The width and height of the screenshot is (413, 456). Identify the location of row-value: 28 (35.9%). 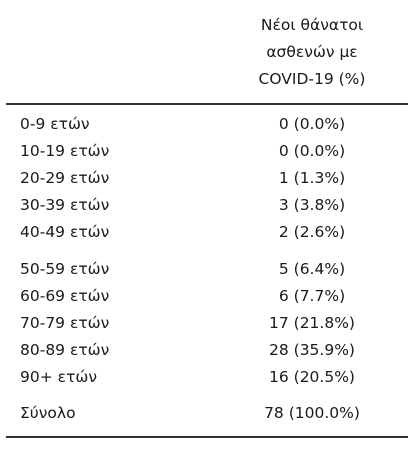
(312, 350).